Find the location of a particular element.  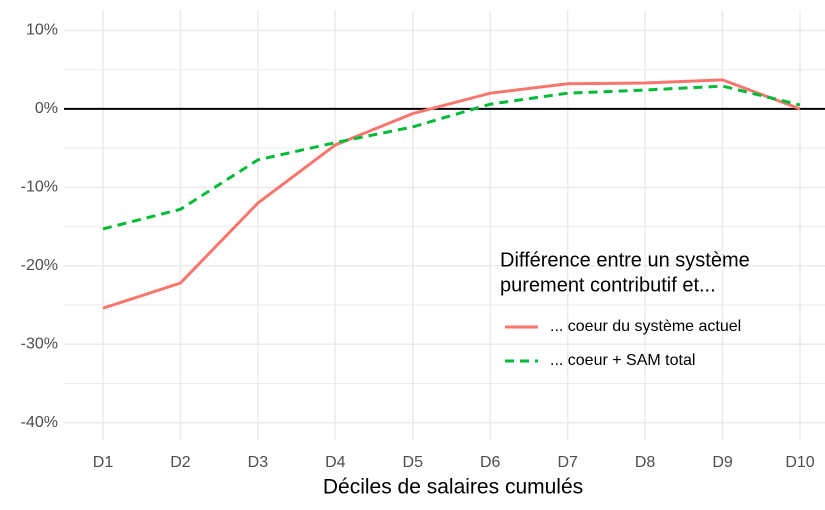

x-tick-label: D4 is located at coordinates (335, 462).